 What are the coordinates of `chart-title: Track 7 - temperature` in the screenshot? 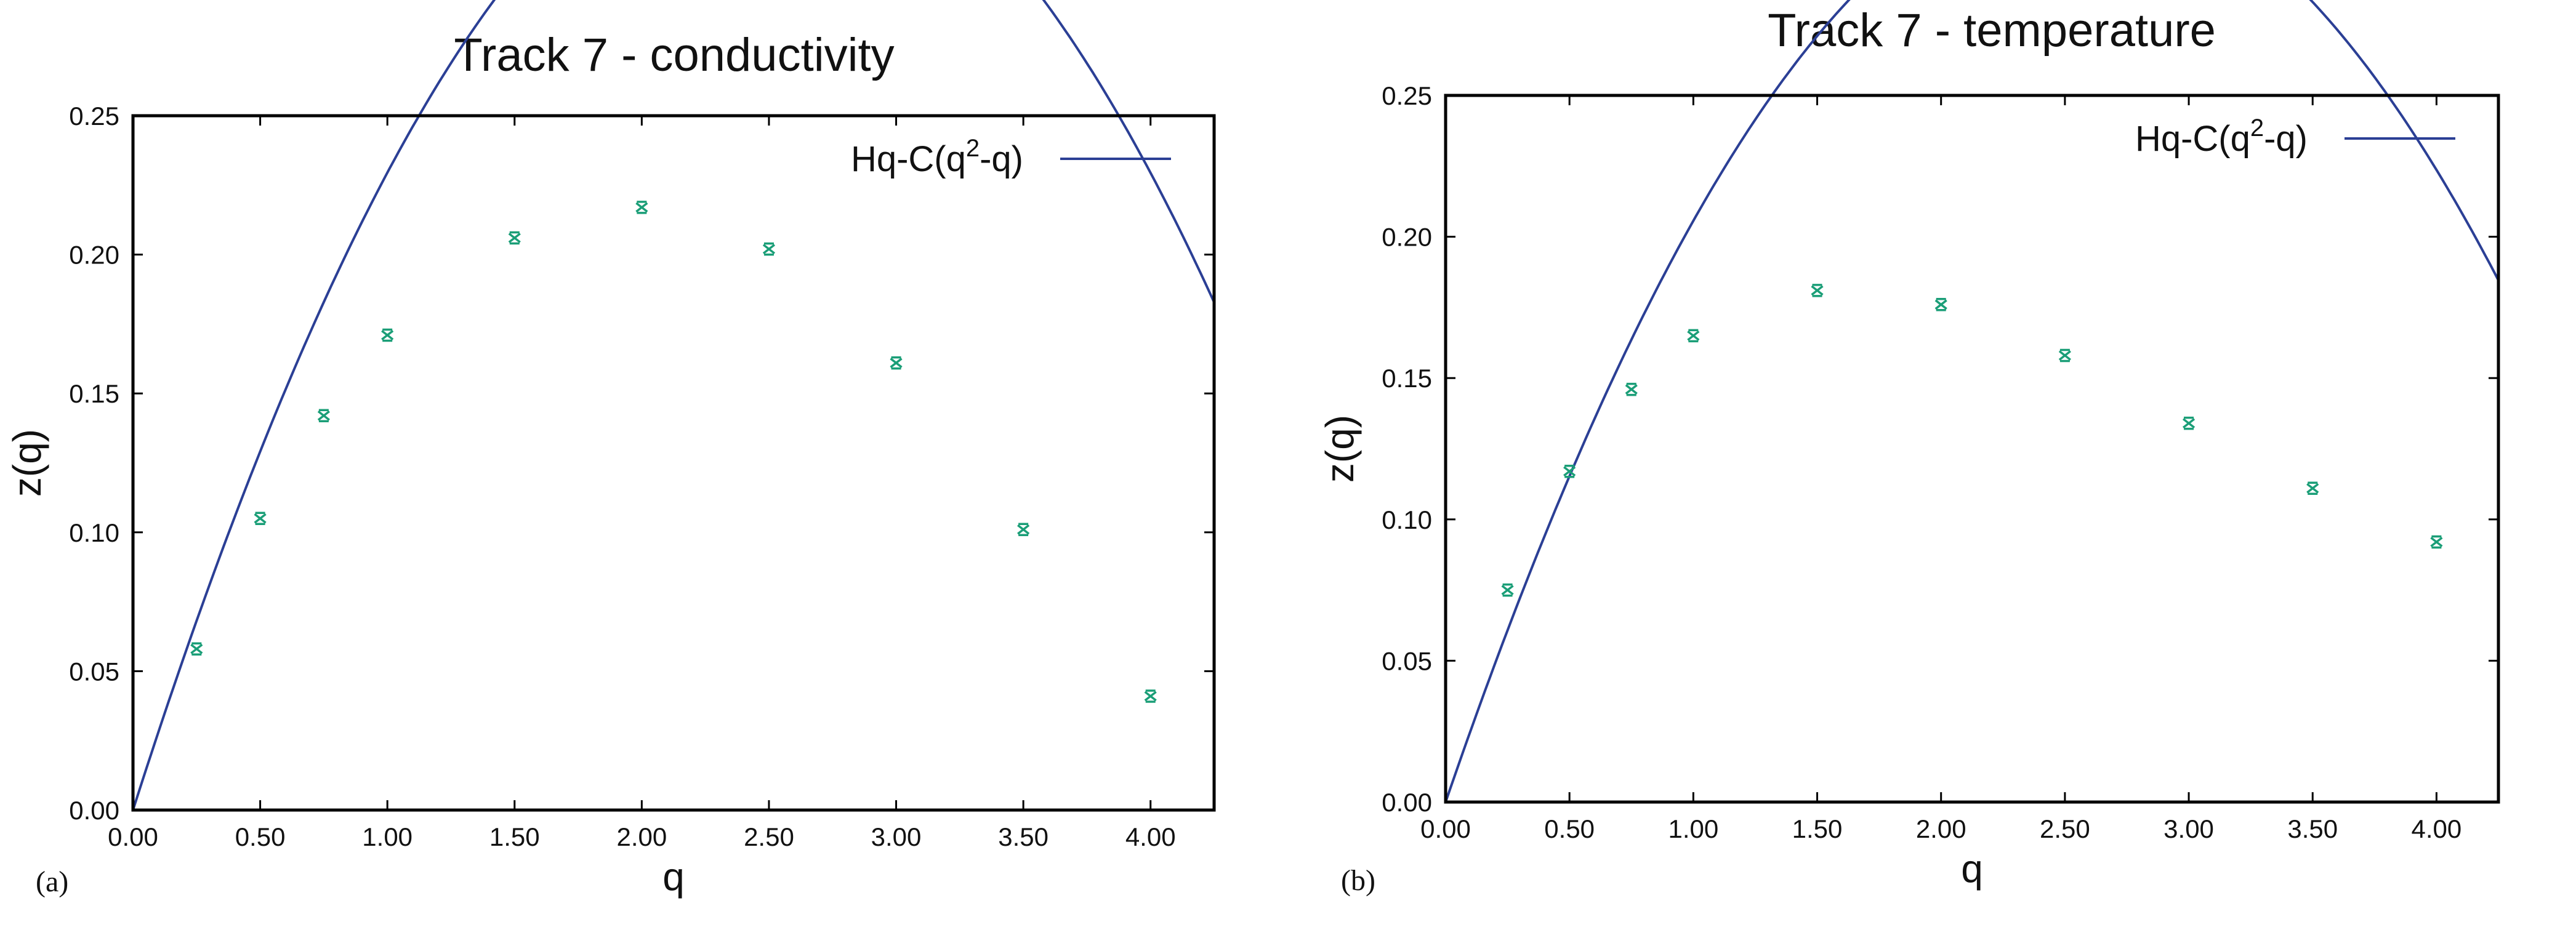 It's located at (1992, 31).